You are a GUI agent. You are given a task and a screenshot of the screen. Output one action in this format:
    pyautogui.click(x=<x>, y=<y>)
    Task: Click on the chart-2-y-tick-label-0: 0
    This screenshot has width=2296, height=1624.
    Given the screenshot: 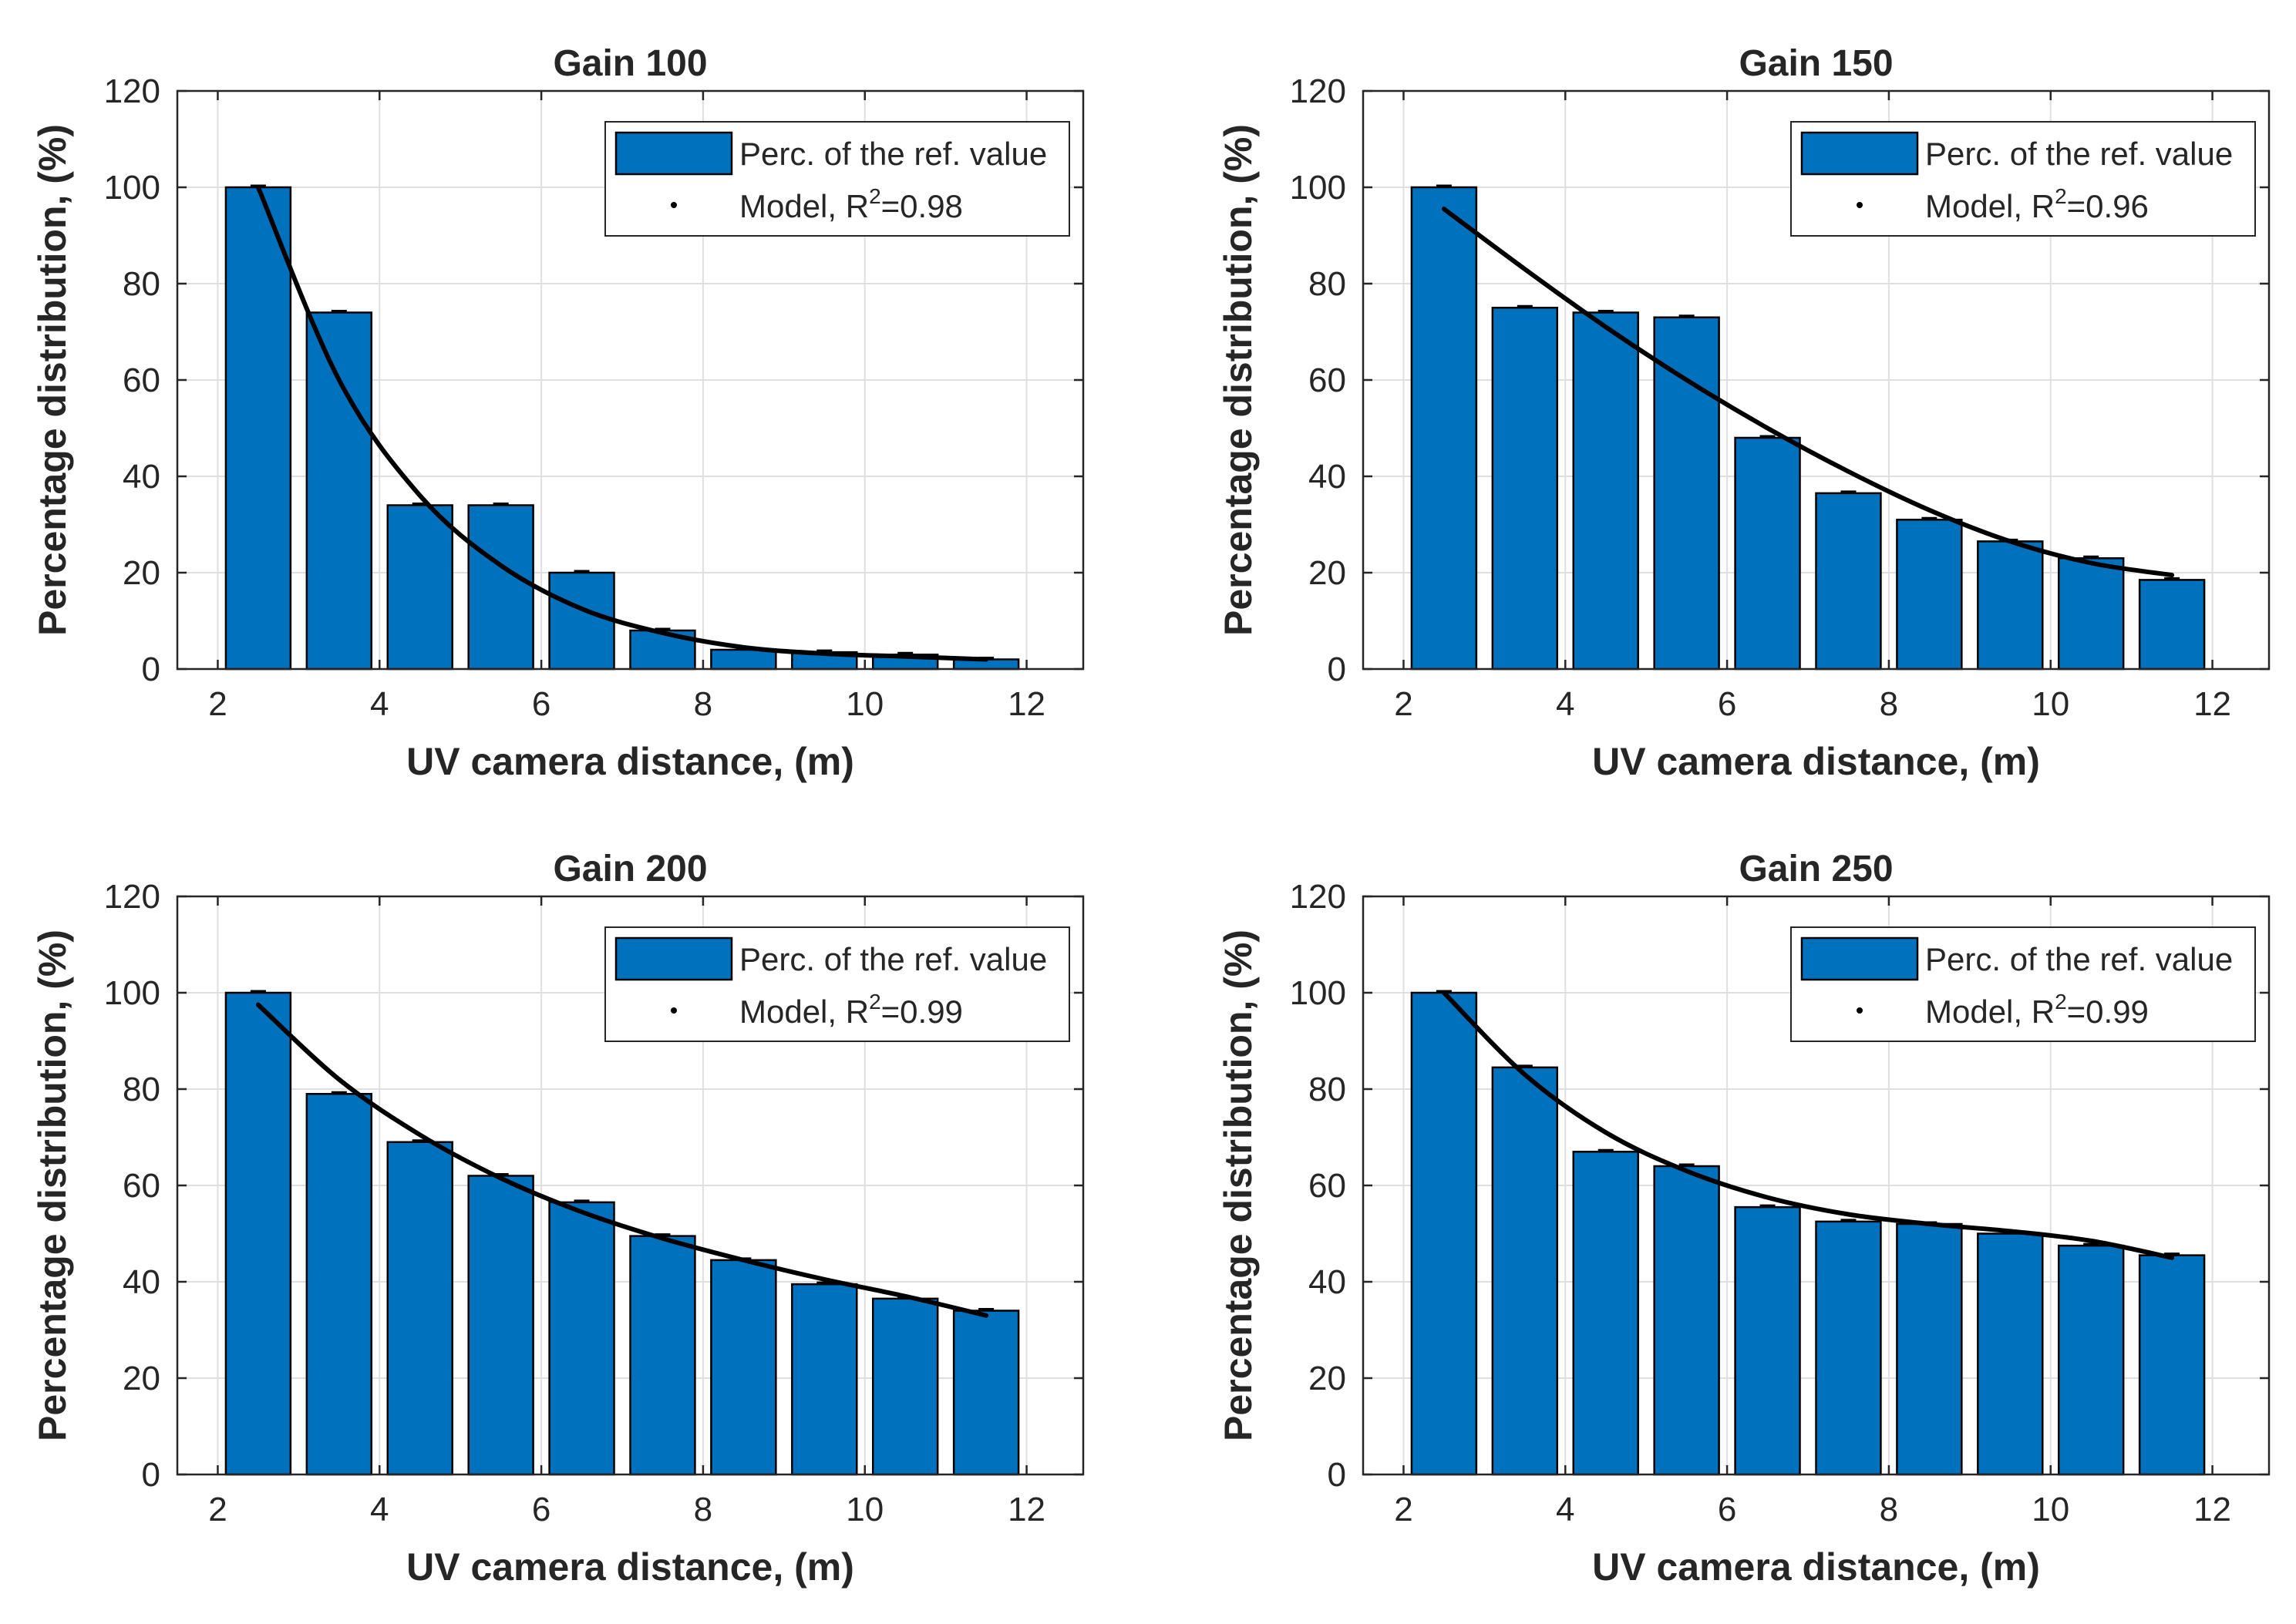 What is the action you would take?
    pyautogui.click(x=1337, y=669)
    